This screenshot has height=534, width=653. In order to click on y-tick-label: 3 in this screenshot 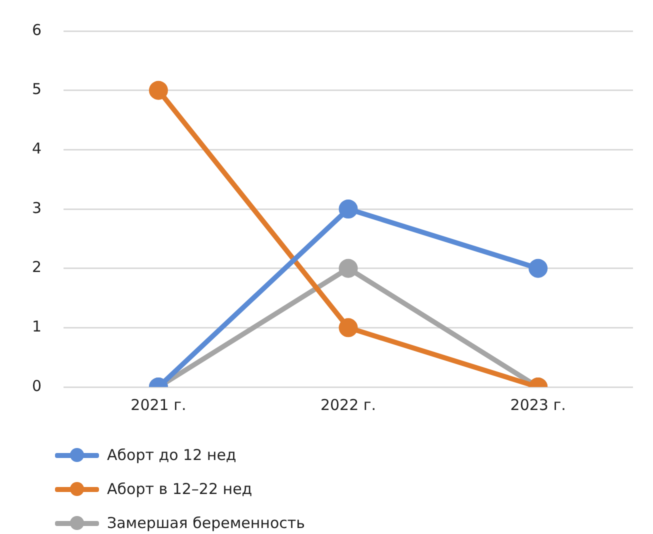, I will do `click(37, 207)`.